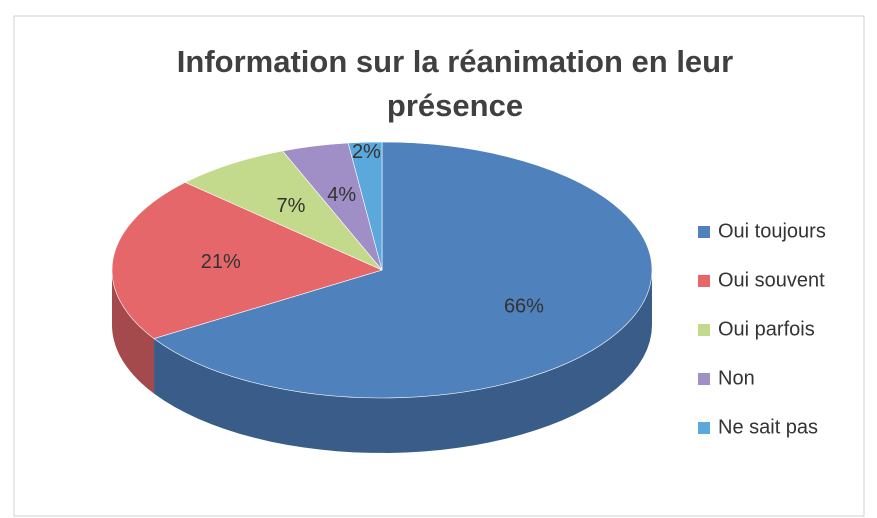 The width and height of the screenshot is (877, 518). I want to click on legend-label: Oui toujours, so click(772, 231).